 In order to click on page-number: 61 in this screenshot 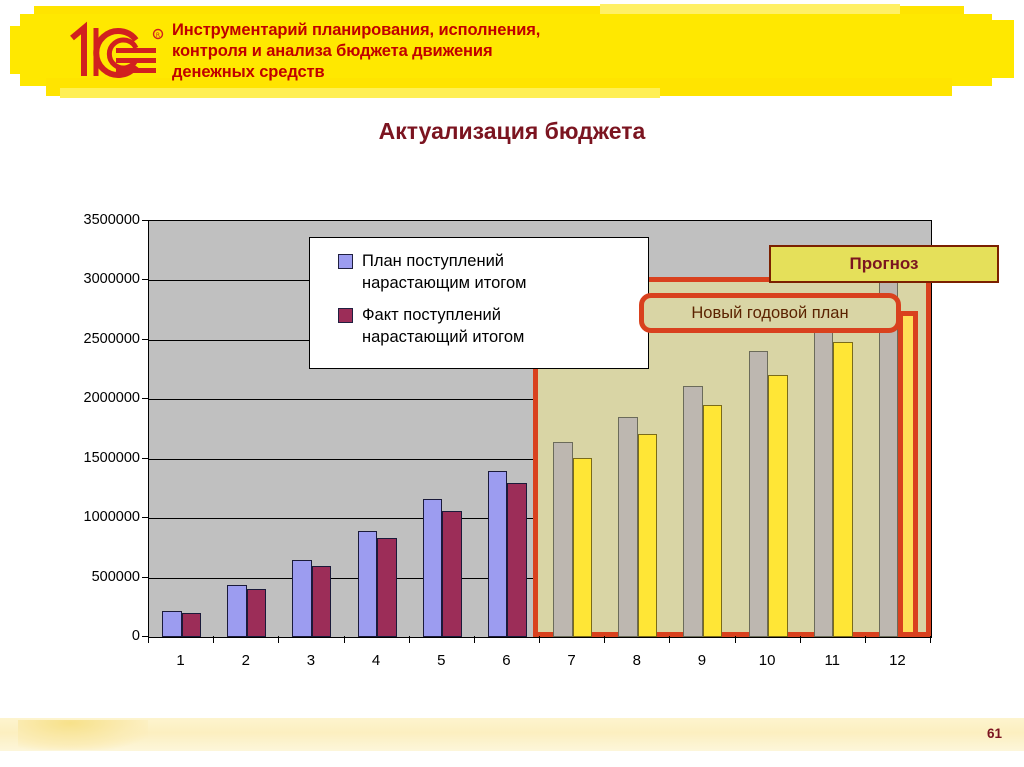, I will do `click(994, 733)`.